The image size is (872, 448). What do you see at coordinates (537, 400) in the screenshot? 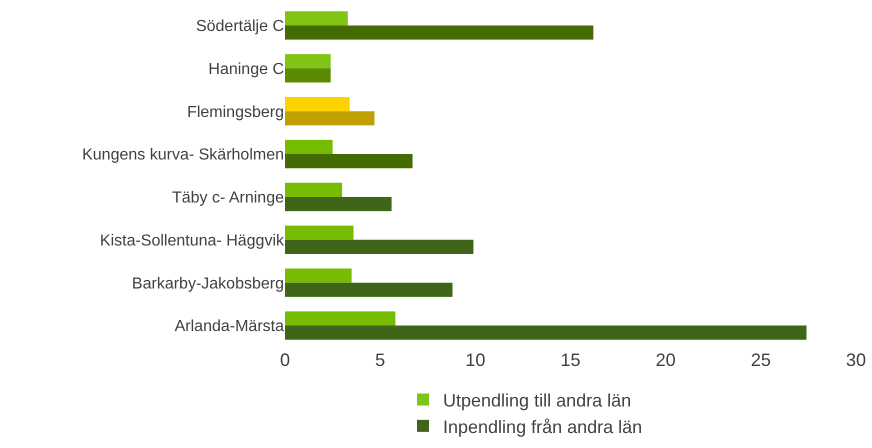
I see `legend-label: Utpendling till andra län` at bounding box center [537, 400].